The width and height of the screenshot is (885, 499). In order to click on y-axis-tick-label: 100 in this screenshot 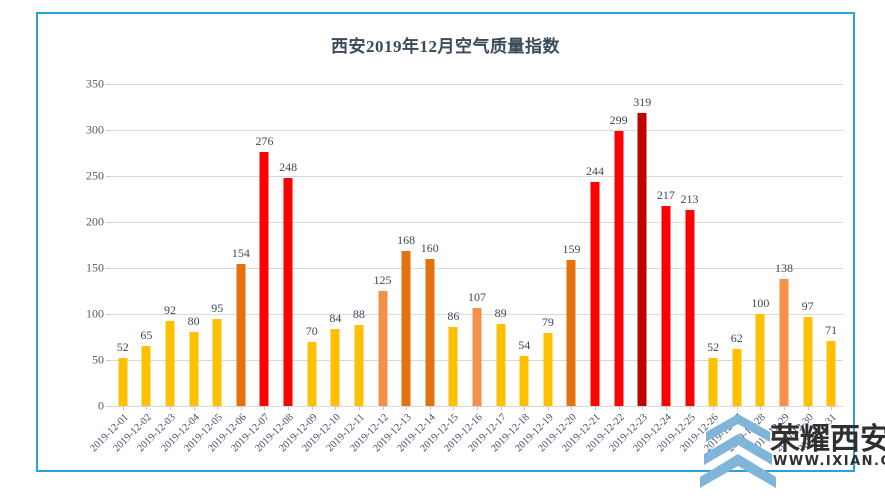, I will do `click(95, 313)`.